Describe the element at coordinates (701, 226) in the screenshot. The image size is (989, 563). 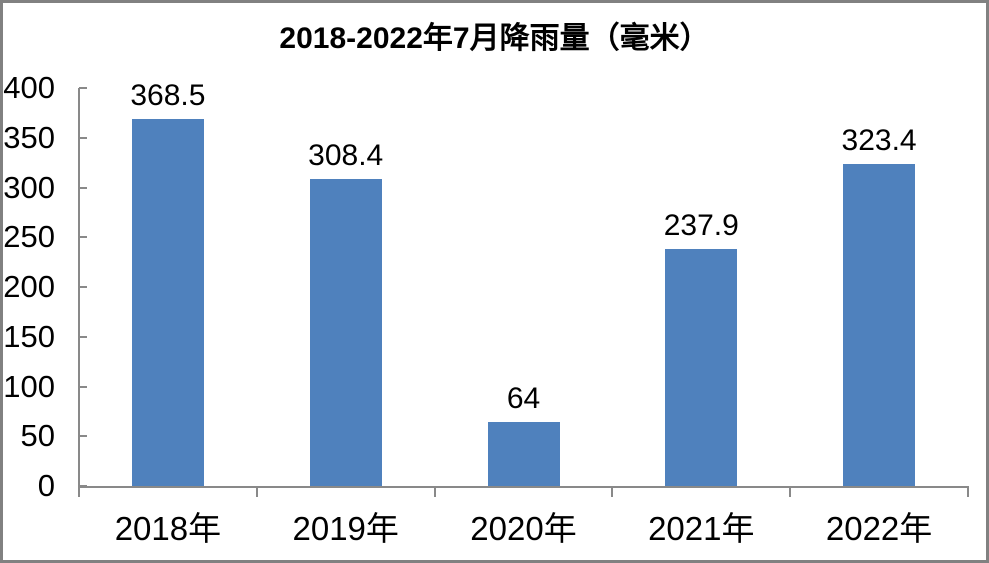
I see `bar-value-label: 237.9` at that location.